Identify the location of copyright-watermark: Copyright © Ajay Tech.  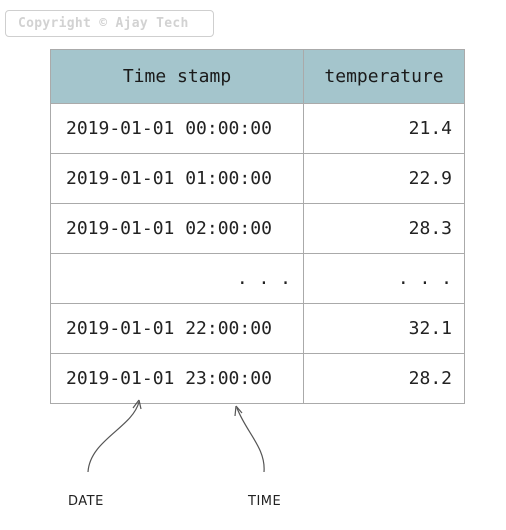
(109, 23).